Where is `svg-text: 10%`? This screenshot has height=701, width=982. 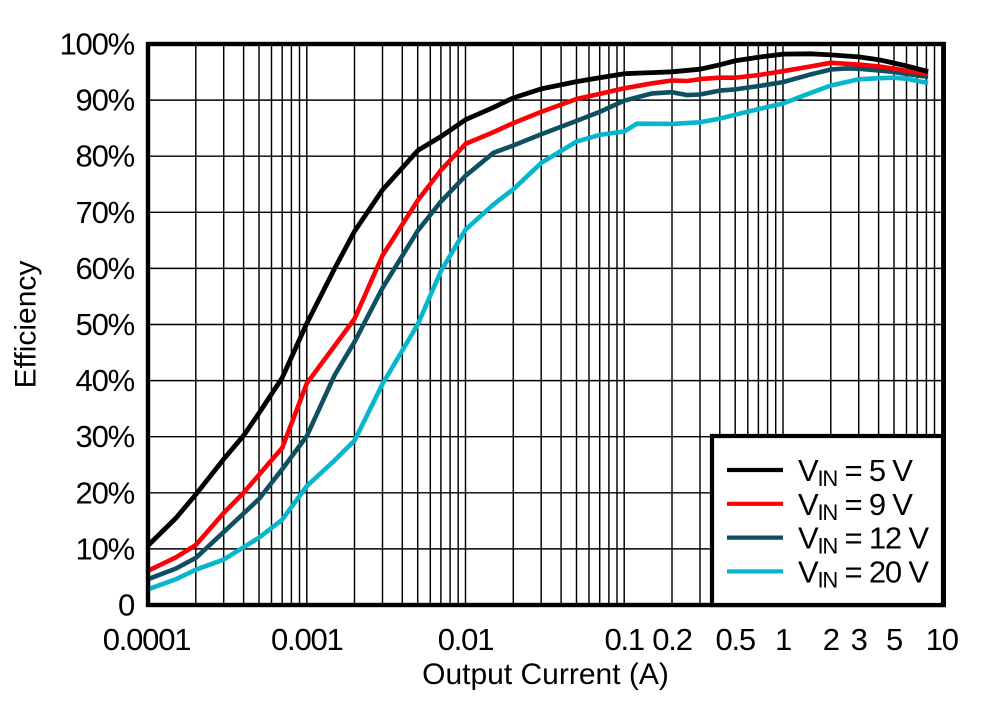
svg-text: 10% is located at coordinates (105, 548).